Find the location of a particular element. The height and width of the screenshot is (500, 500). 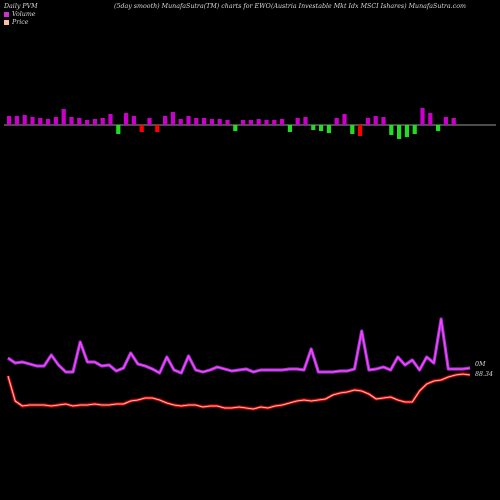

price-swatch is located at coordinates (6, 22).